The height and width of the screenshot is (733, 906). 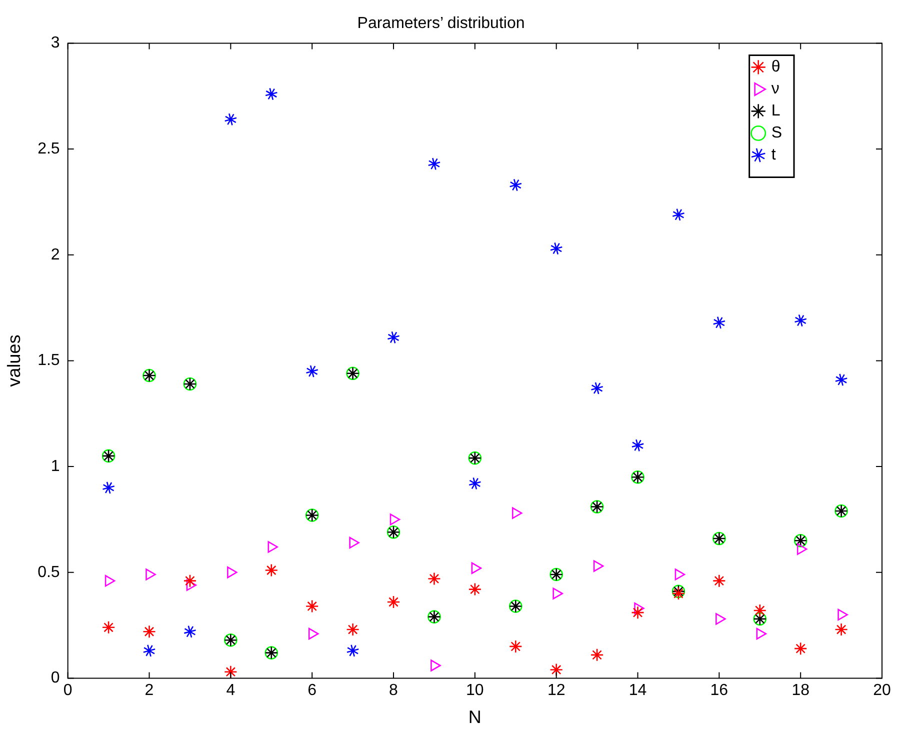 What do you see at coordinates (441, 23) in the screenshot?
I see `chart-title: Parameters’ distribution` at bounding box center [441, 23].